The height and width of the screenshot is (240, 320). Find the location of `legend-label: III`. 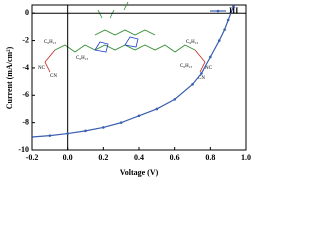

legend-label: III is located at coordinates (233, 10).